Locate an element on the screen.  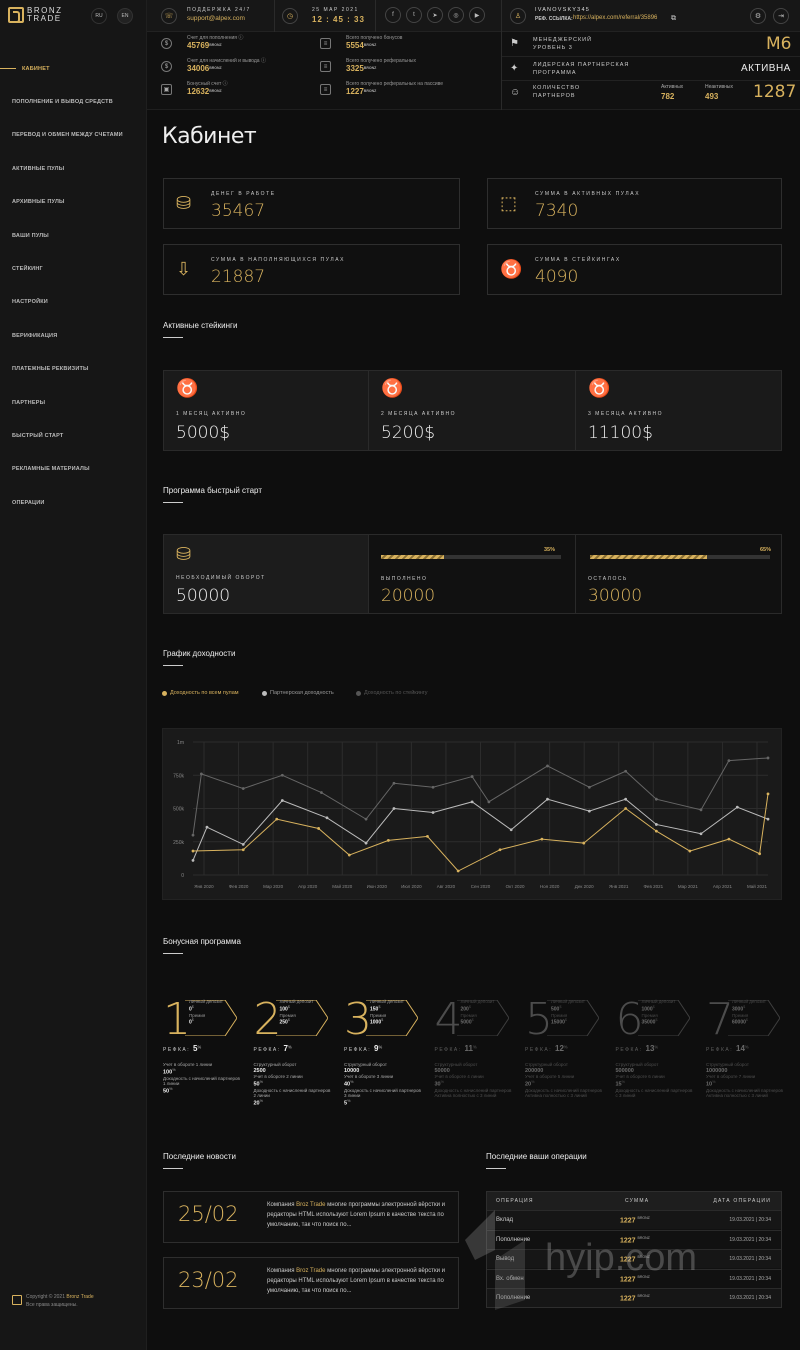
ops-row-name: Вывод is located at coordinates (505, 1259).